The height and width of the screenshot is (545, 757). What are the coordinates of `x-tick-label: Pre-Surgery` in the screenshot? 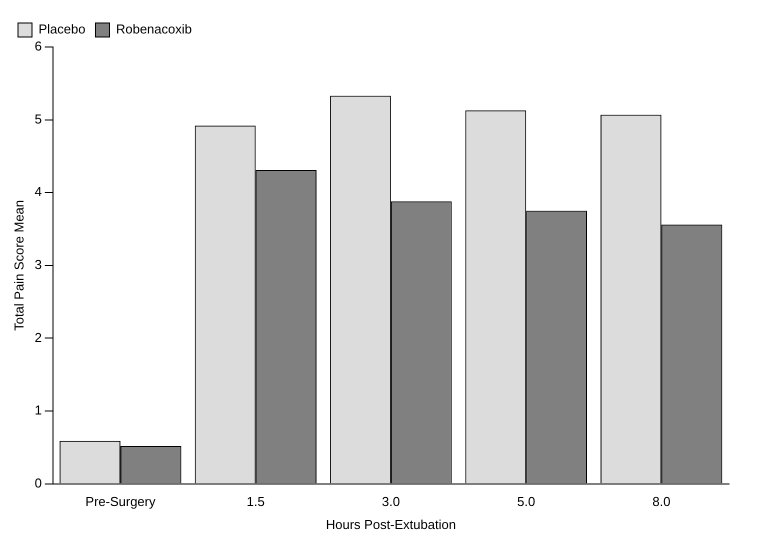 It's located at (120, 502).